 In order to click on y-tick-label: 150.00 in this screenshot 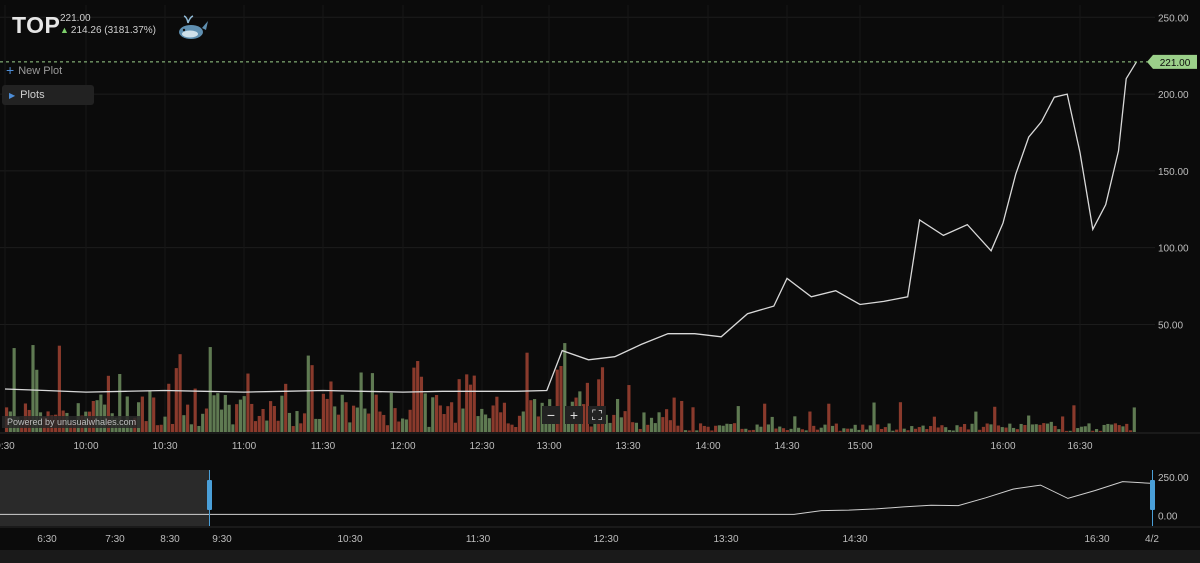, I will do `click(1173, 172)`.